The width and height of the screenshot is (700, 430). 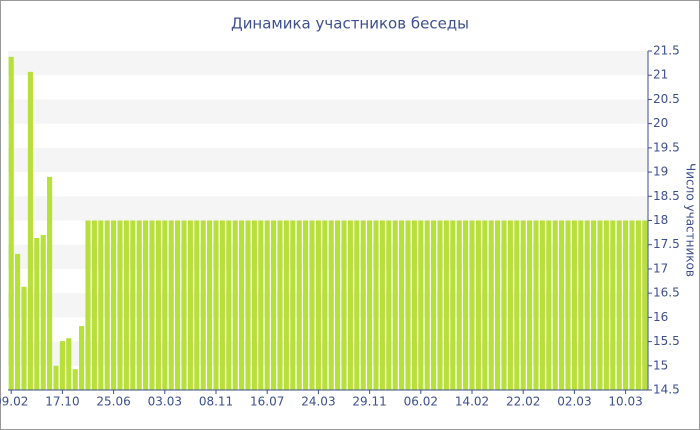 What do you see at coordinates (625, 402) in the screenshot?
I see `x-tick-label: 10.03` at bounding box center [625, 402].